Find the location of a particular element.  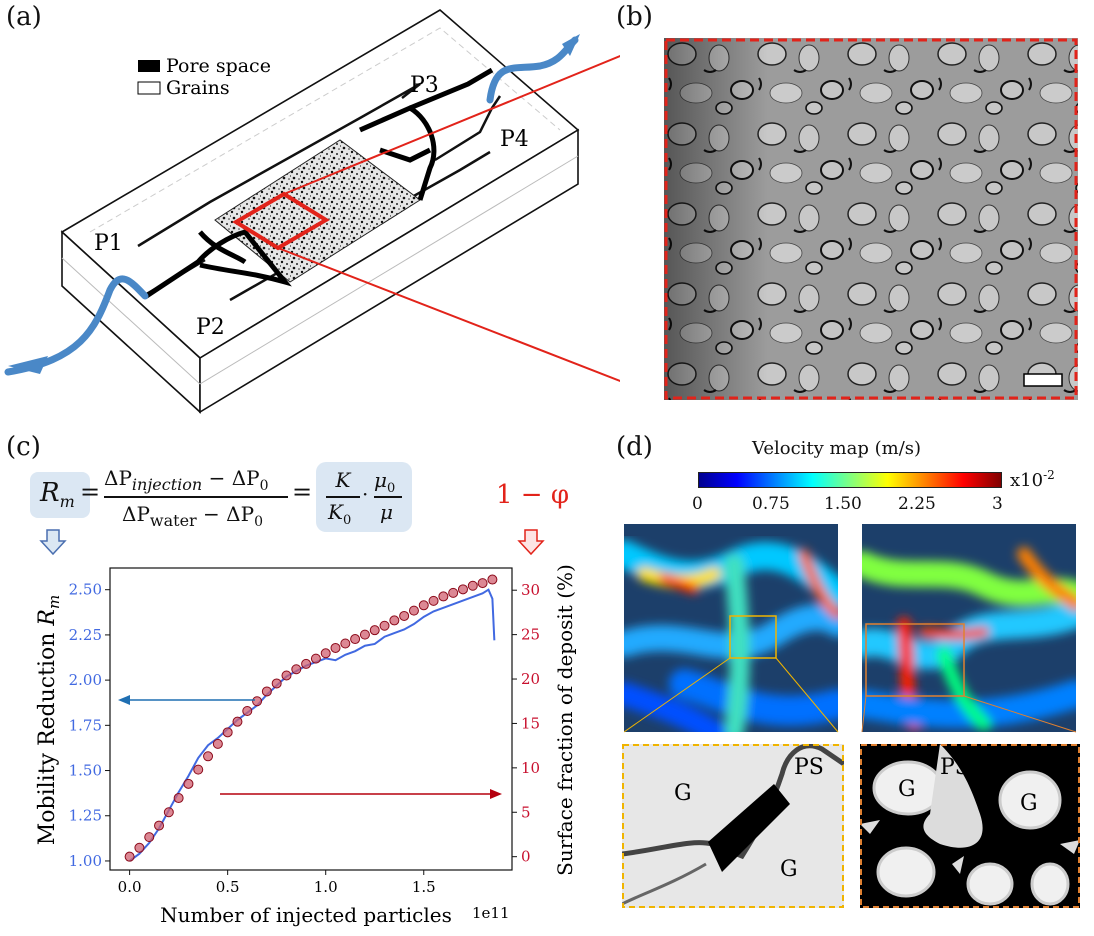

y-left-tick-label: 1.50 is located at coordinates (85, 771).